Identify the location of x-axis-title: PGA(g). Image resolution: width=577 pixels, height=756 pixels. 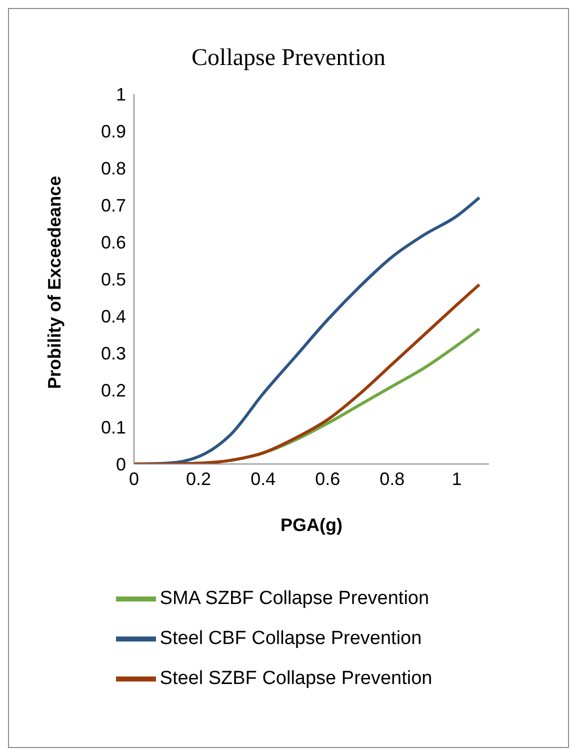
(311, 525).